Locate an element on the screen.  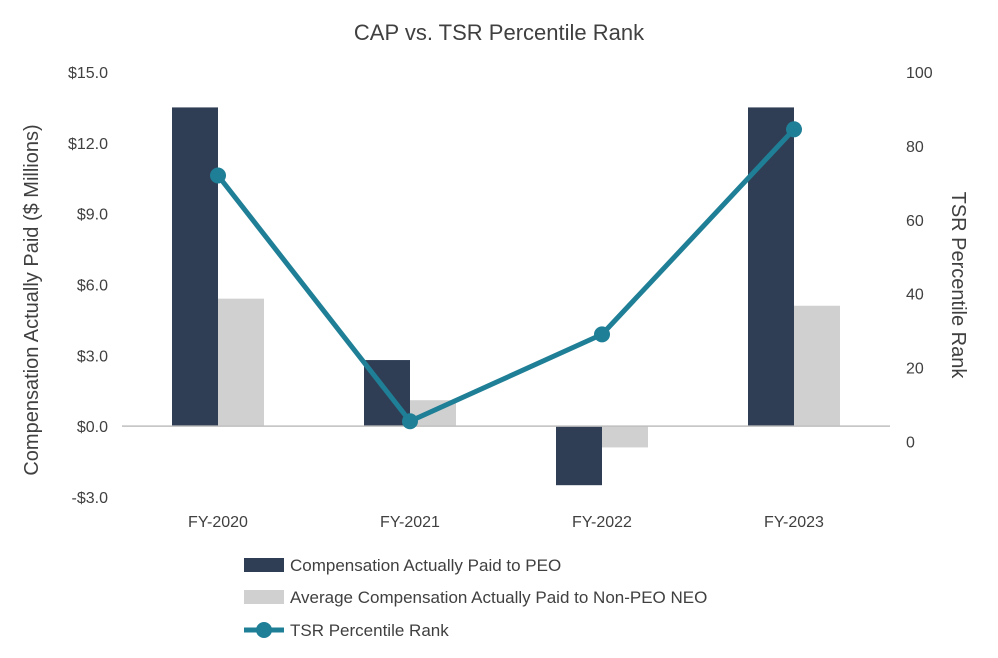
x-tick-label: FY-2020 is located at coordinates (218, 522).